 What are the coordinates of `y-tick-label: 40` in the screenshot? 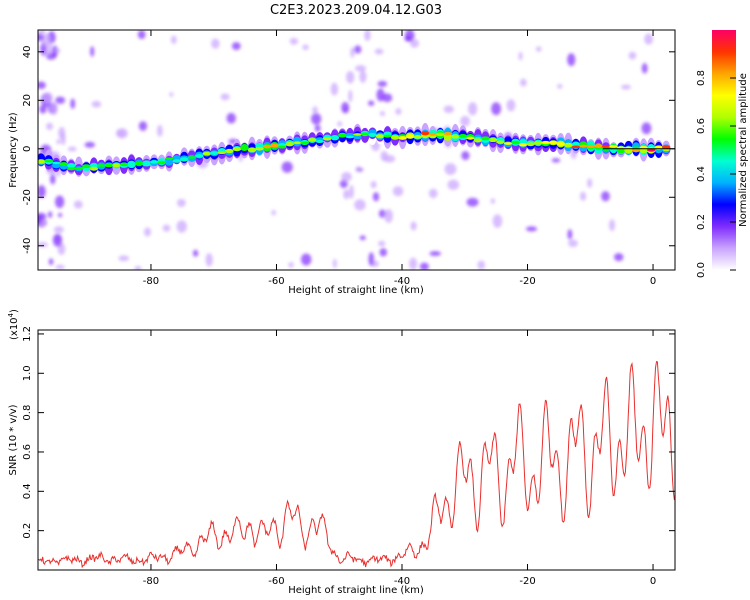 It's located at (27, 51).